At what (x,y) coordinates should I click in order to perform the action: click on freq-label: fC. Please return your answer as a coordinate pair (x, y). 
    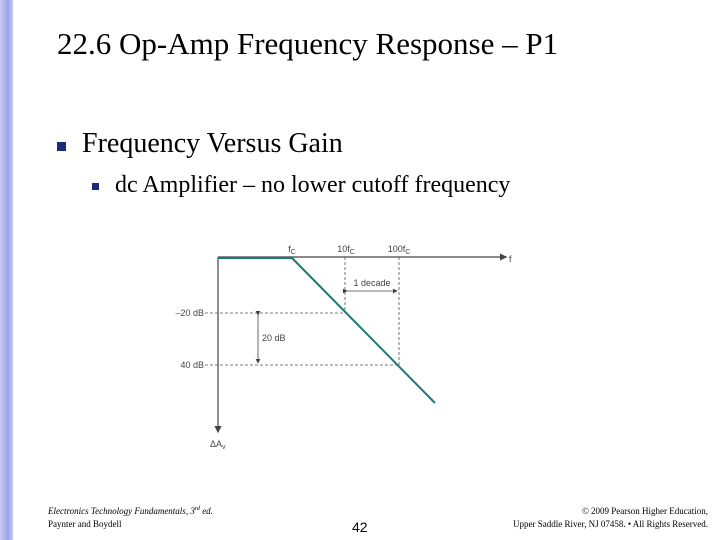
    Looking at the image, I should click on (292, 250).